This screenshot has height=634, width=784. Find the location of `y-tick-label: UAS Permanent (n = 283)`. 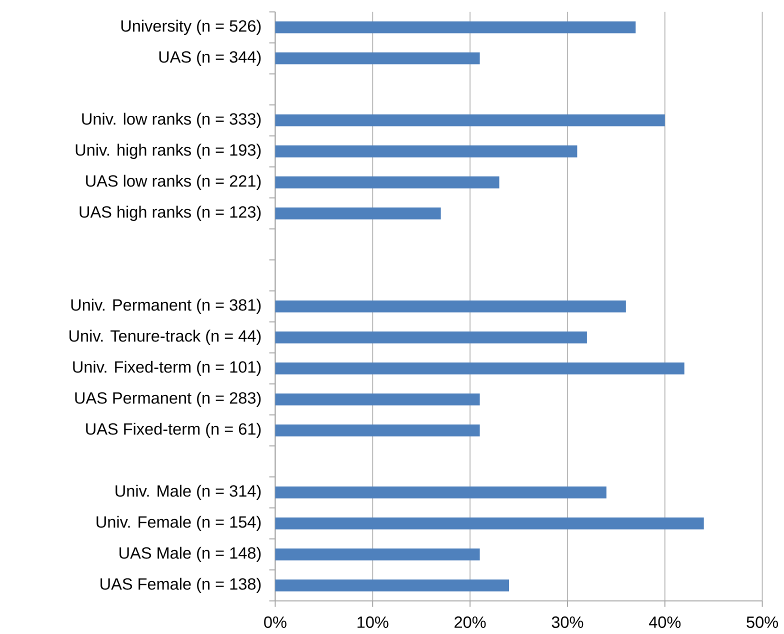

y-tick-label: UAS Permanent (n = 283) is located at coordinates (168, 400).